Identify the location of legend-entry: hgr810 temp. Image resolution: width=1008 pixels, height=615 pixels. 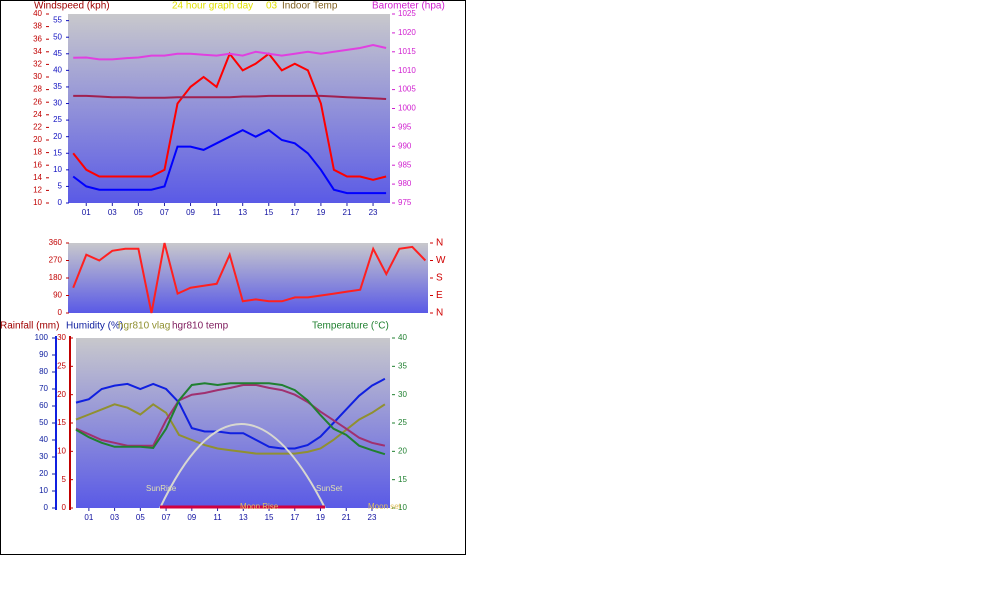
(200, 326).